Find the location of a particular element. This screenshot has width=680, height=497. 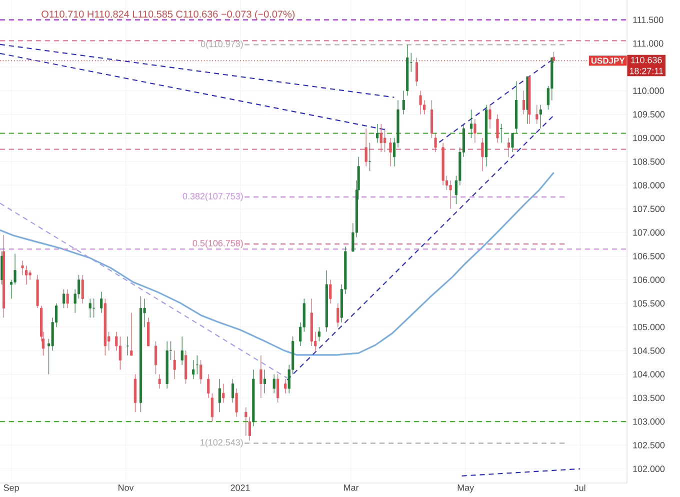

y-tick-label: 105.500 is located at coordinates (649, 303).